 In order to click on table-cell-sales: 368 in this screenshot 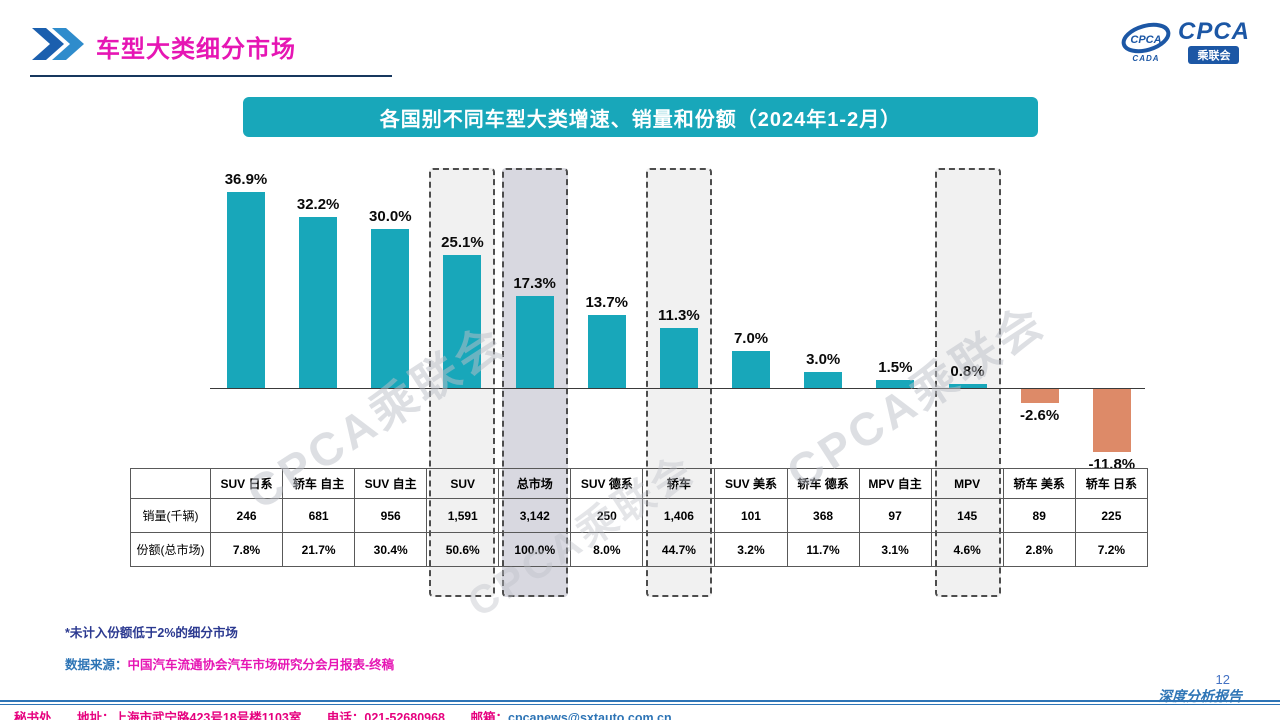, I will do `click(823, 515)`.